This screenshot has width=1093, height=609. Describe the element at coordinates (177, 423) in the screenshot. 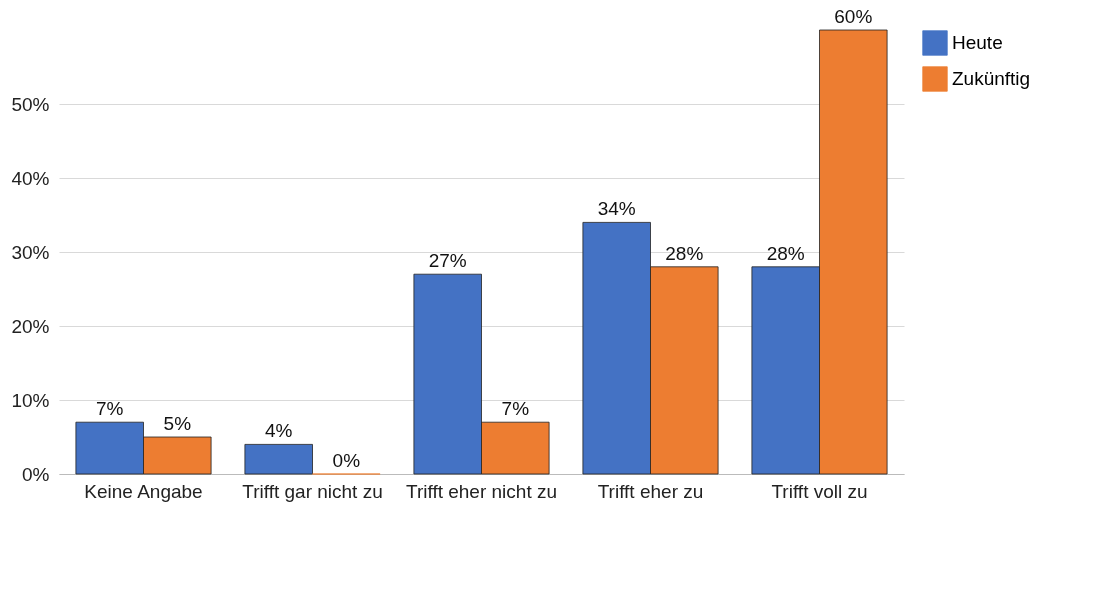

I see `data-label: 5%` at that location.